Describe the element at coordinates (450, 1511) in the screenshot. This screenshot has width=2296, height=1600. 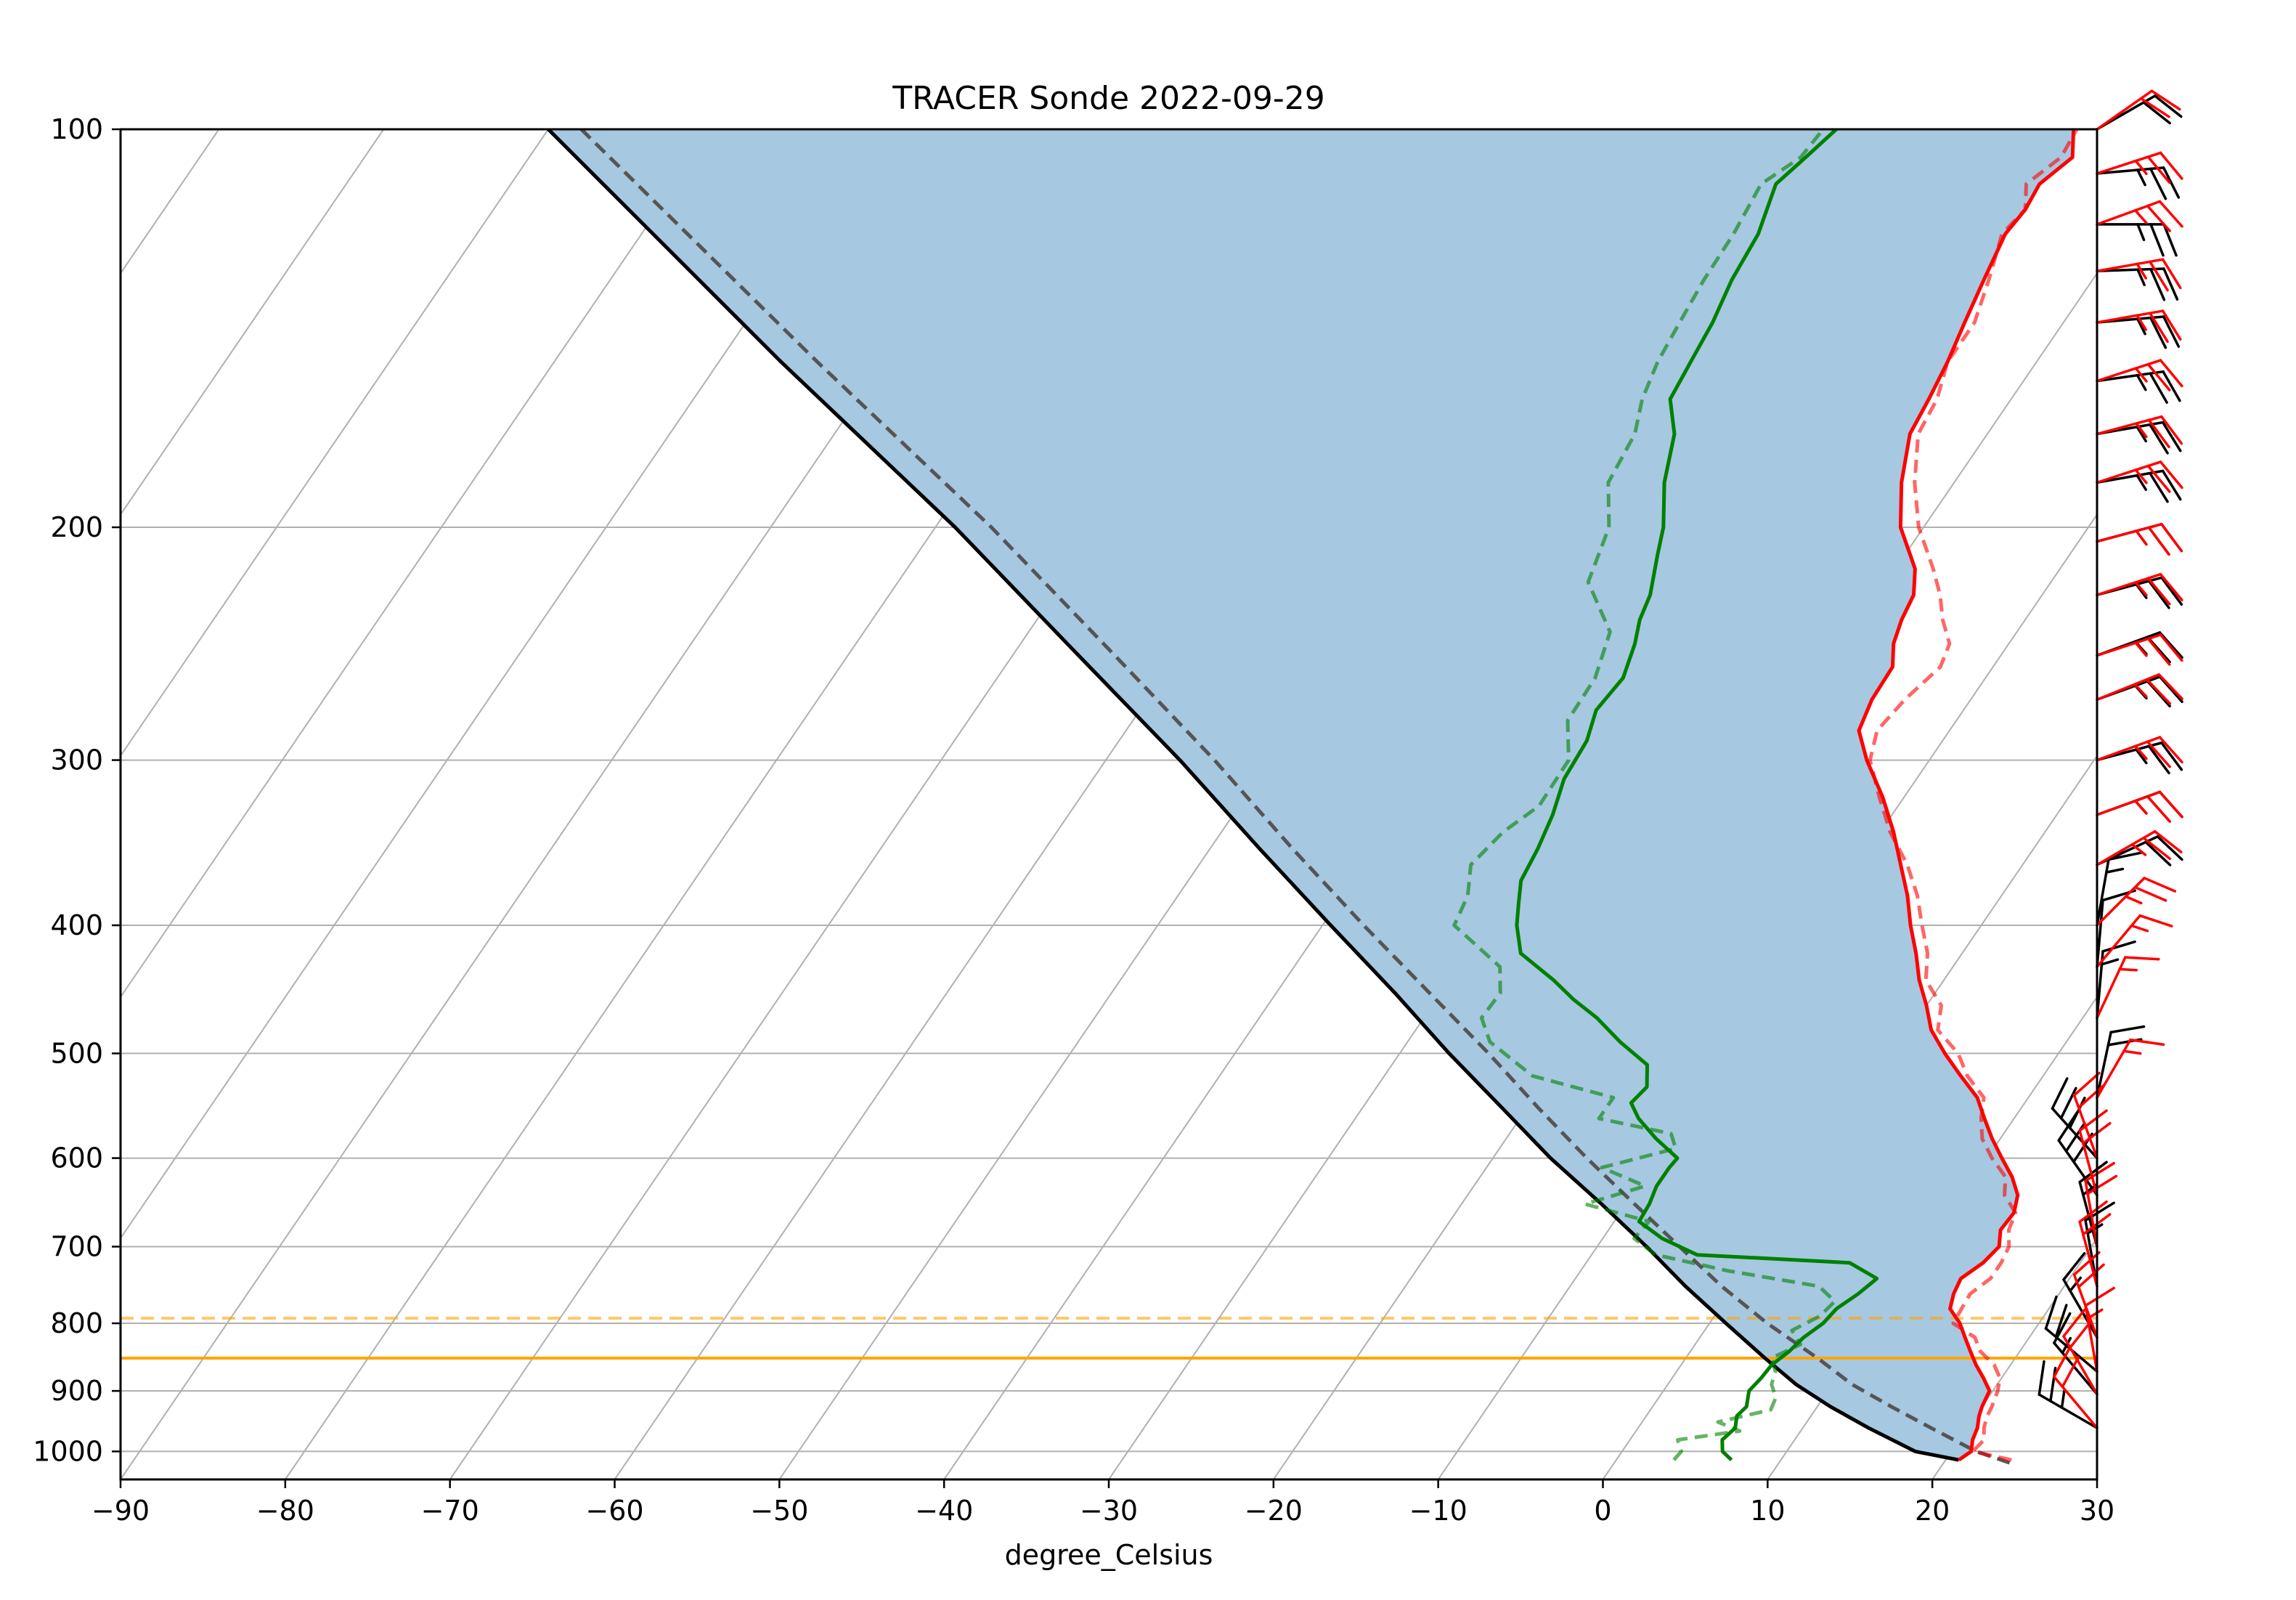
I see `x-tick-label: −70` at that location.